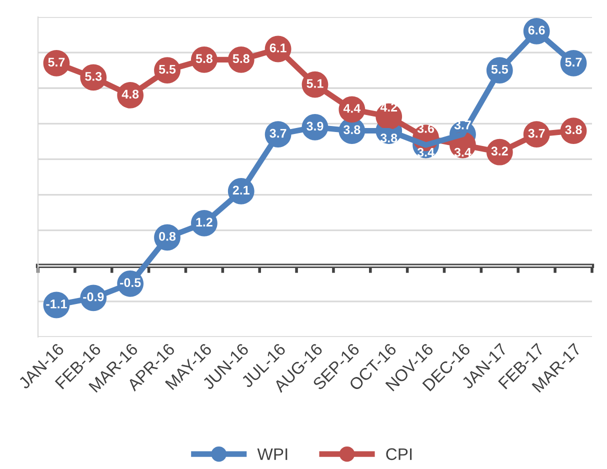 The height and width of the screenshot is (469, 607). Describe the element at coordinates (241, 190) in the screenshot. I see `data-label: 2.1` at that location.